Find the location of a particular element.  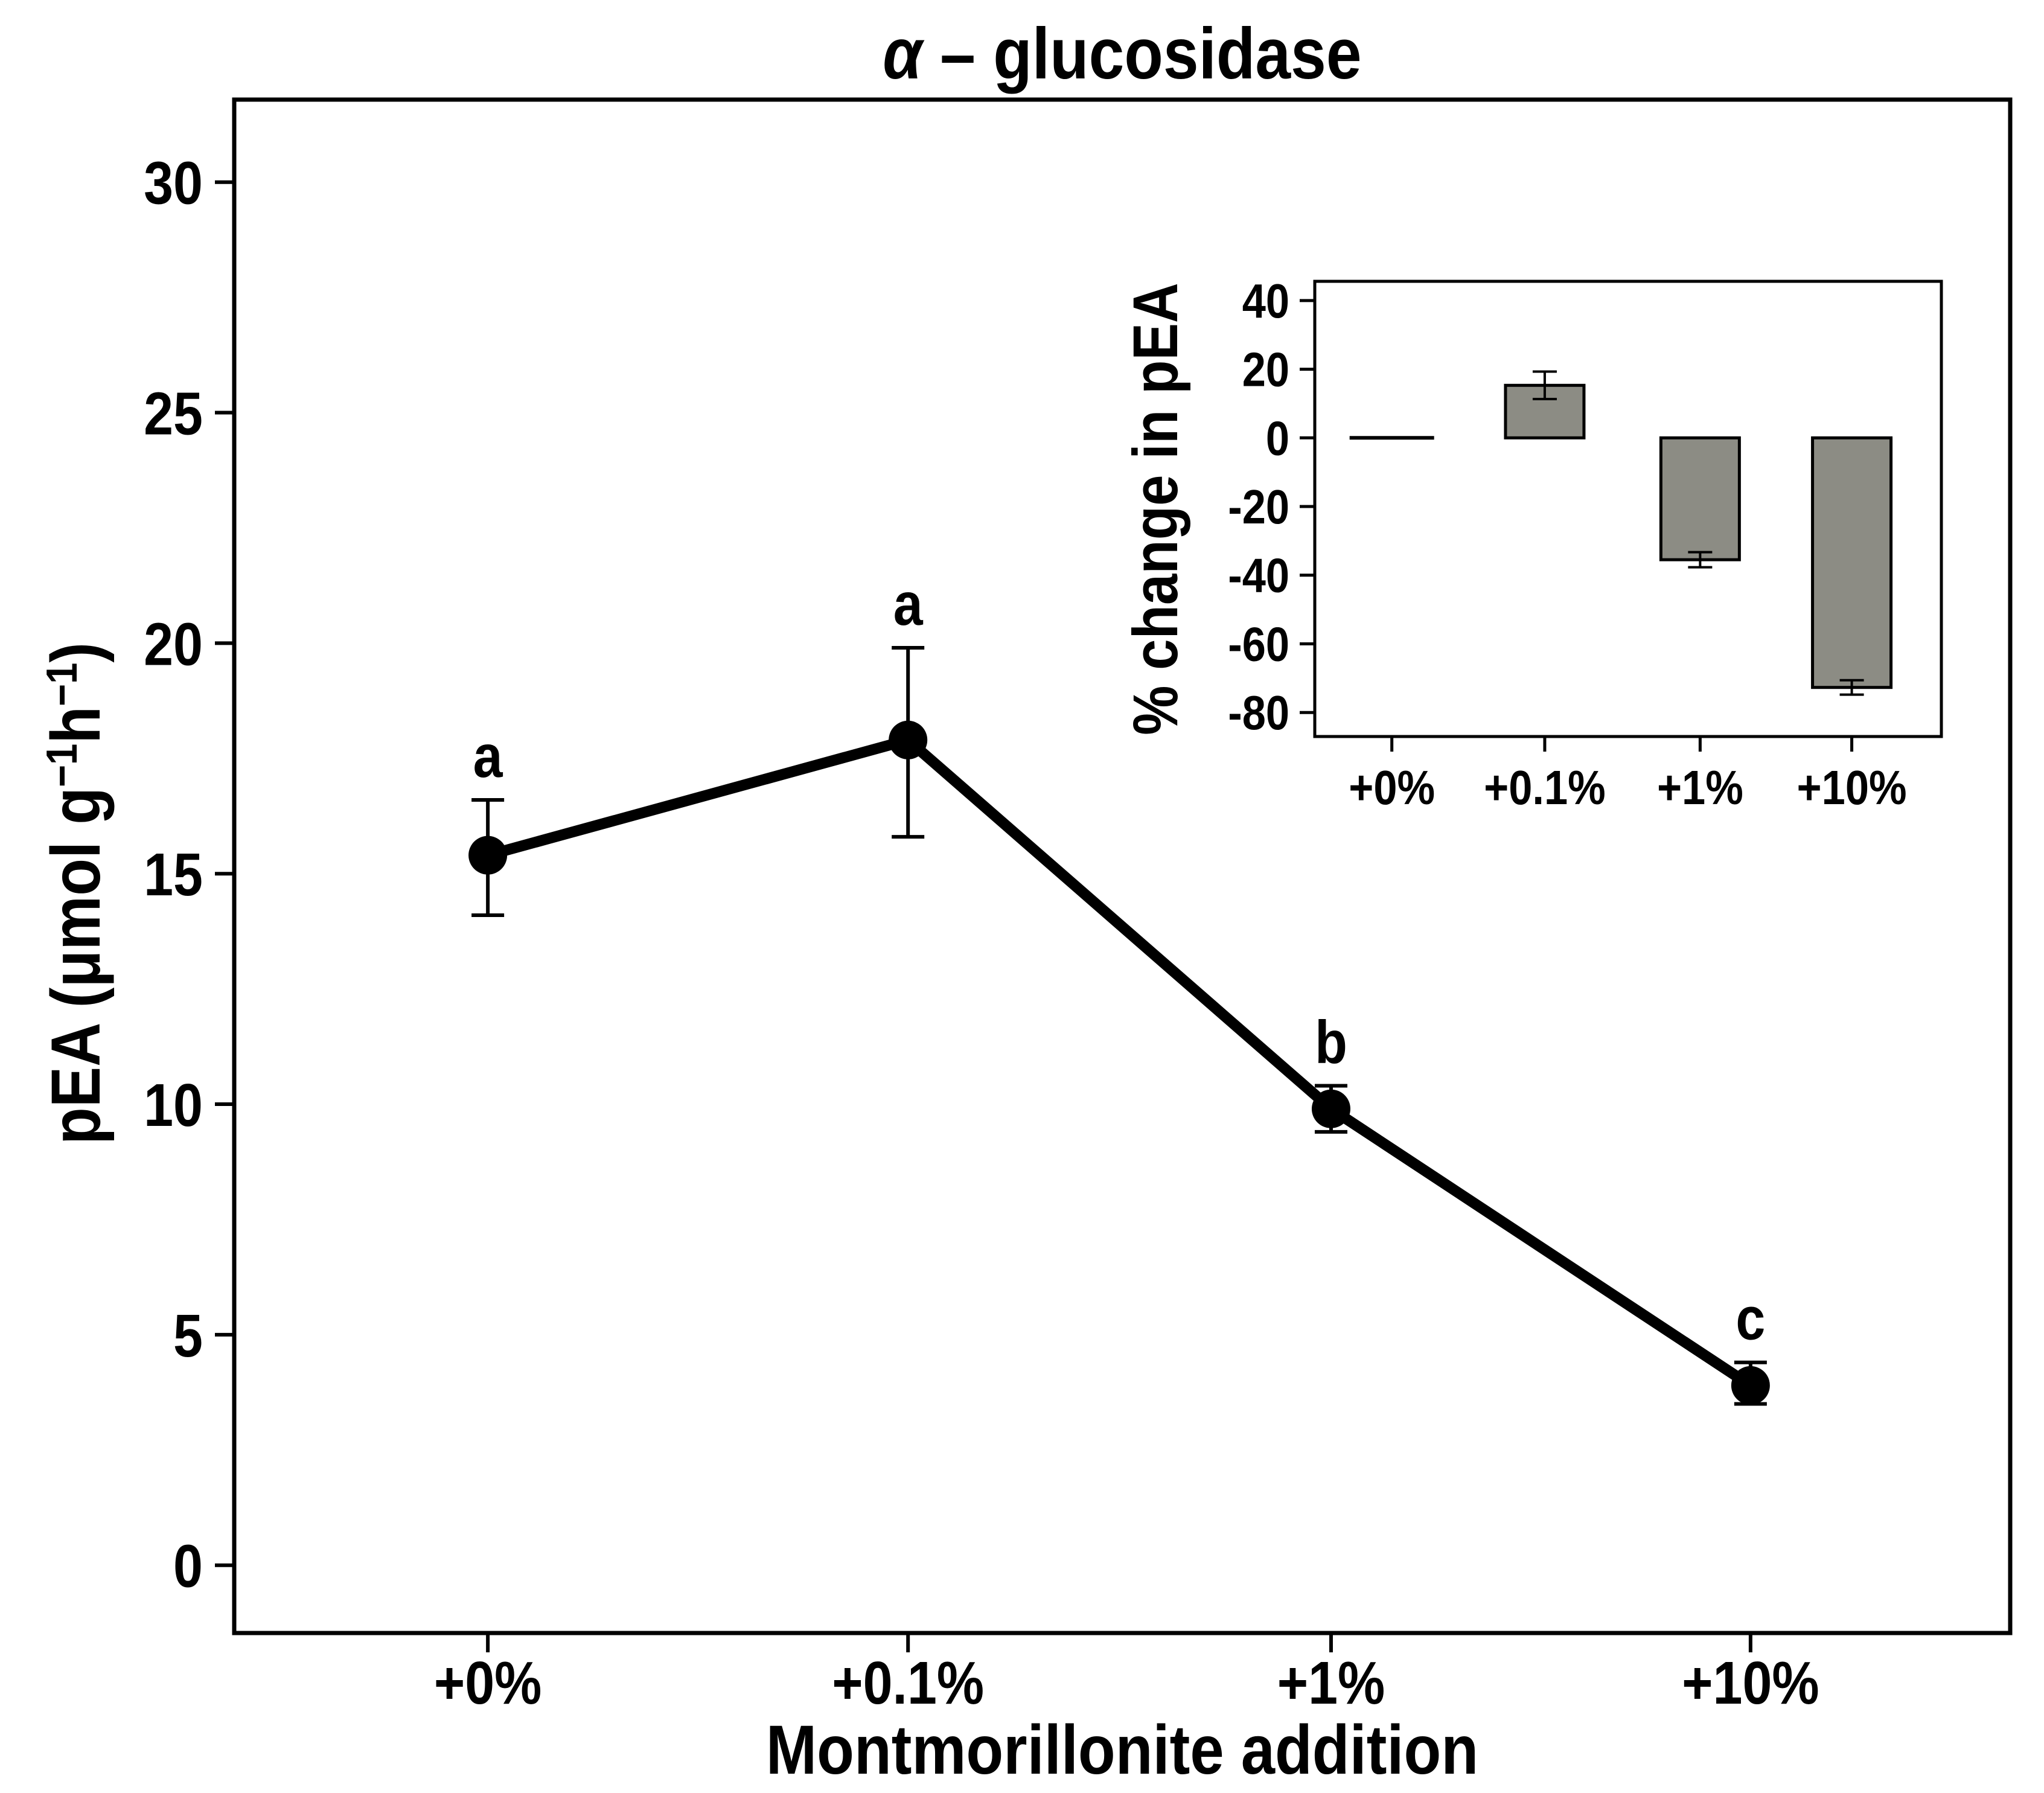

significance-letter: c is located at coordinates (1751, 1318).